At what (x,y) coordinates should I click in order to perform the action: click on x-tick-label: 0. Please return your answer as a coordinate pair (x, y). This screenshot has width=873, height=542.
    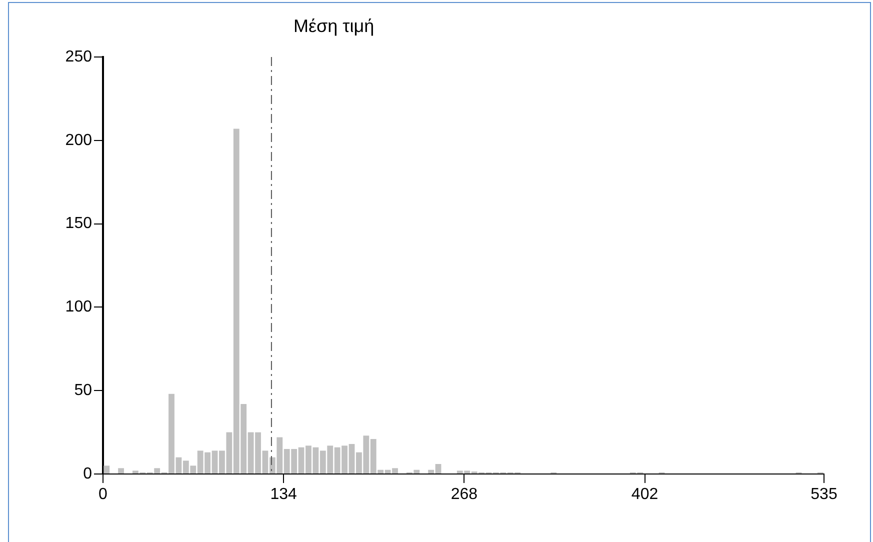
    Looking at the image, I should click on (103, 495).